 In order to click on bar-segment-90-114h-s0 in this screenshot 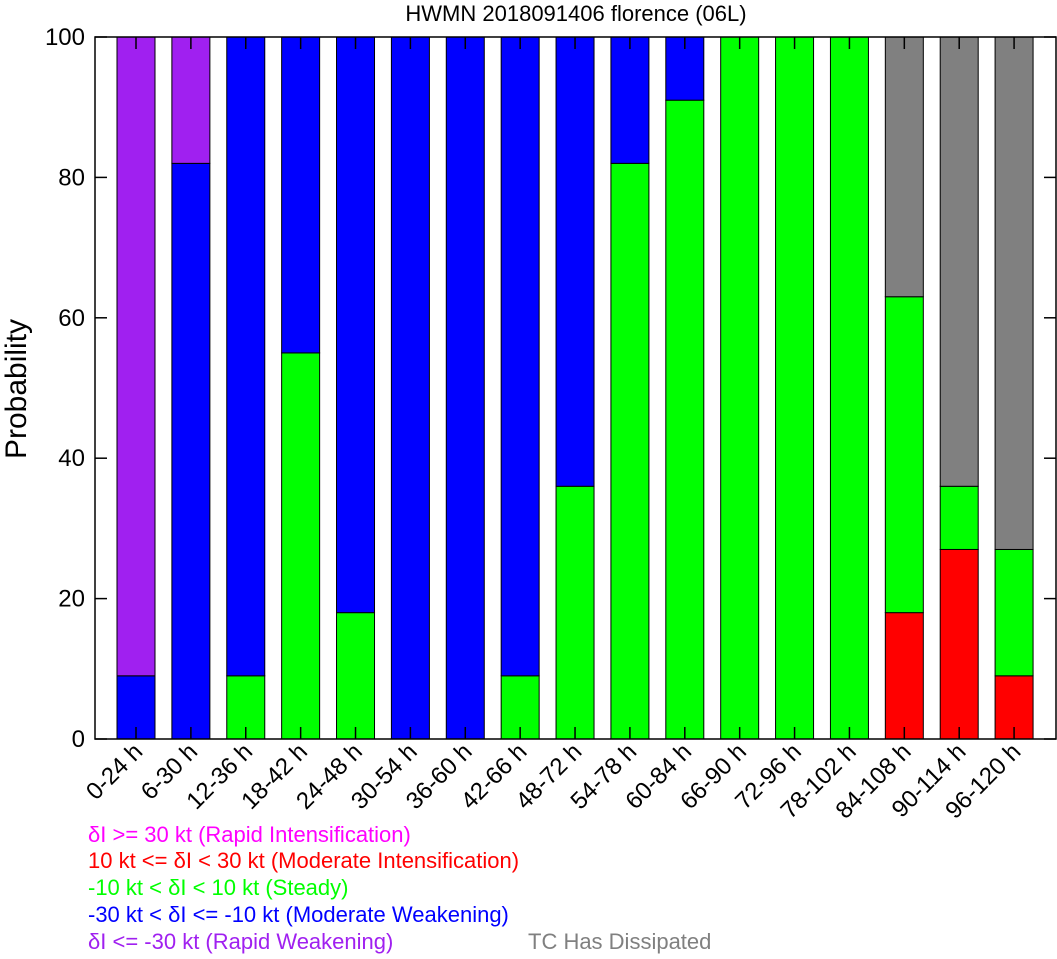, I will do `click(959, 644)`.